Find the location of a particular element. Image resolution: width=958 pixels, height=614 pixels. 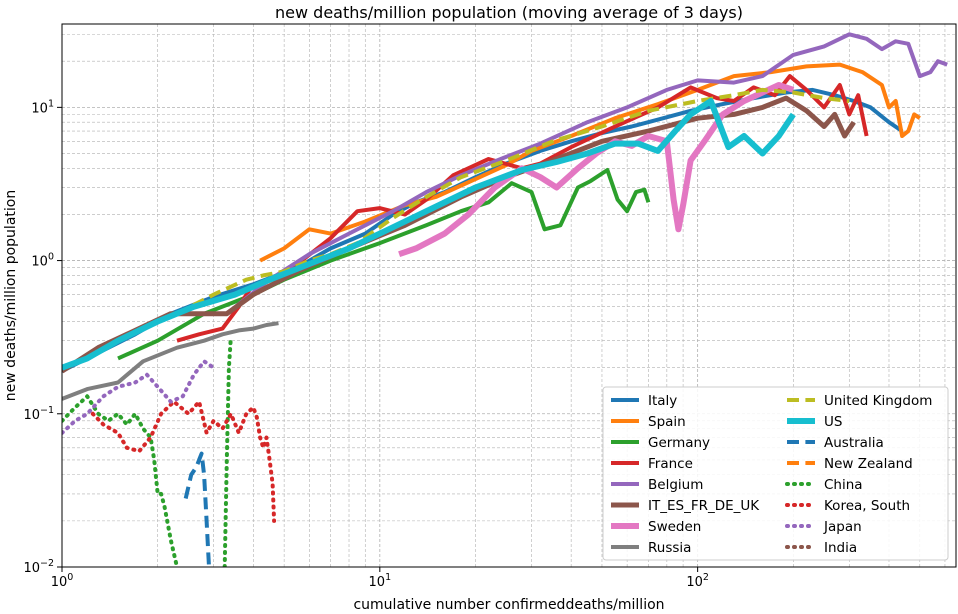

legend-box is located at coordinates (775, 473).